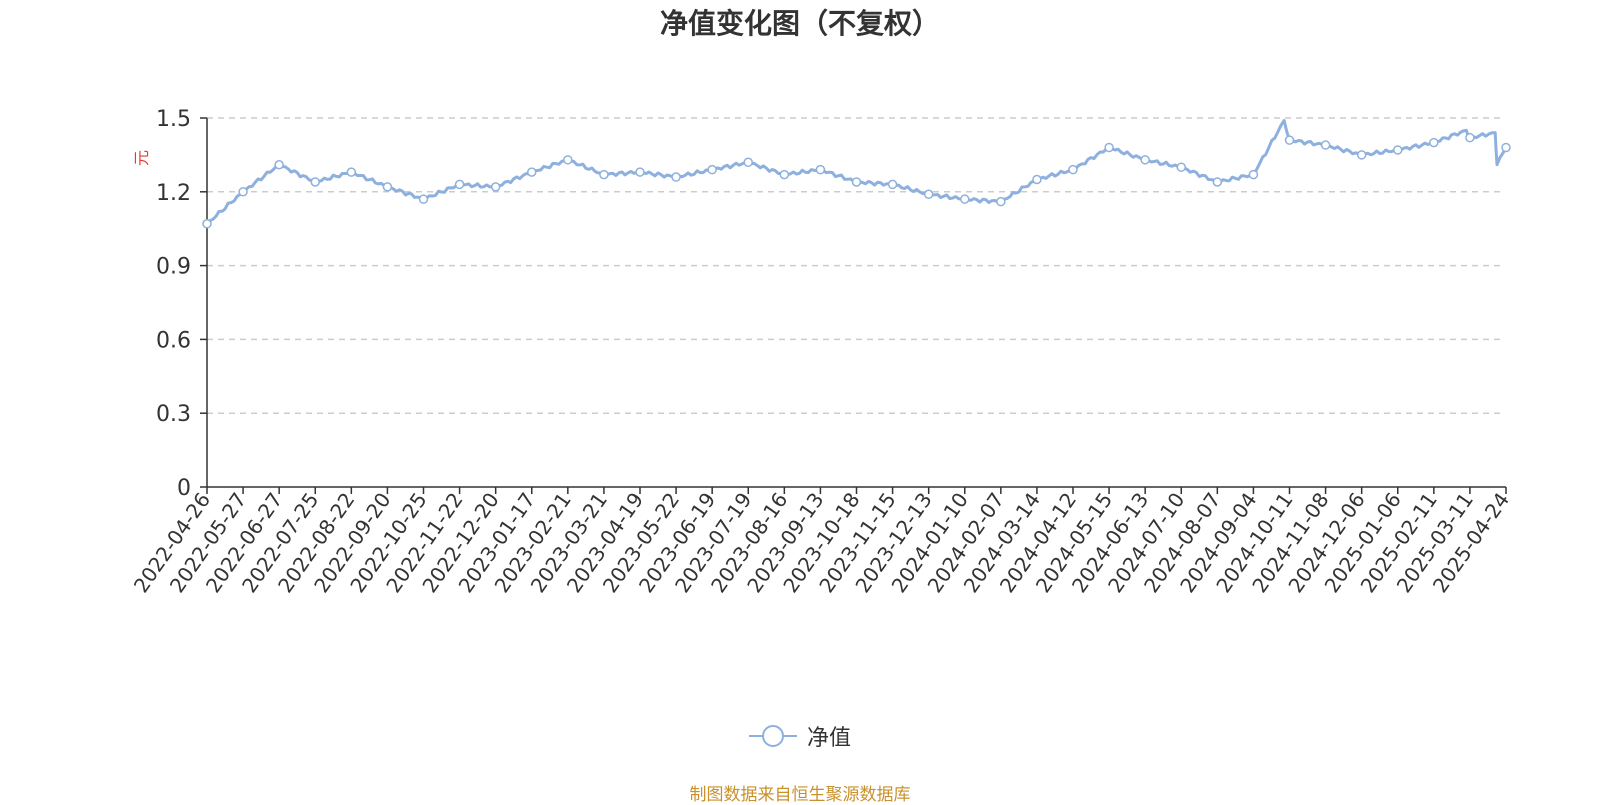  Describe the element at coordinates (772, 736) in the screenshot. I see `legend-line-circle-icon` at that location.